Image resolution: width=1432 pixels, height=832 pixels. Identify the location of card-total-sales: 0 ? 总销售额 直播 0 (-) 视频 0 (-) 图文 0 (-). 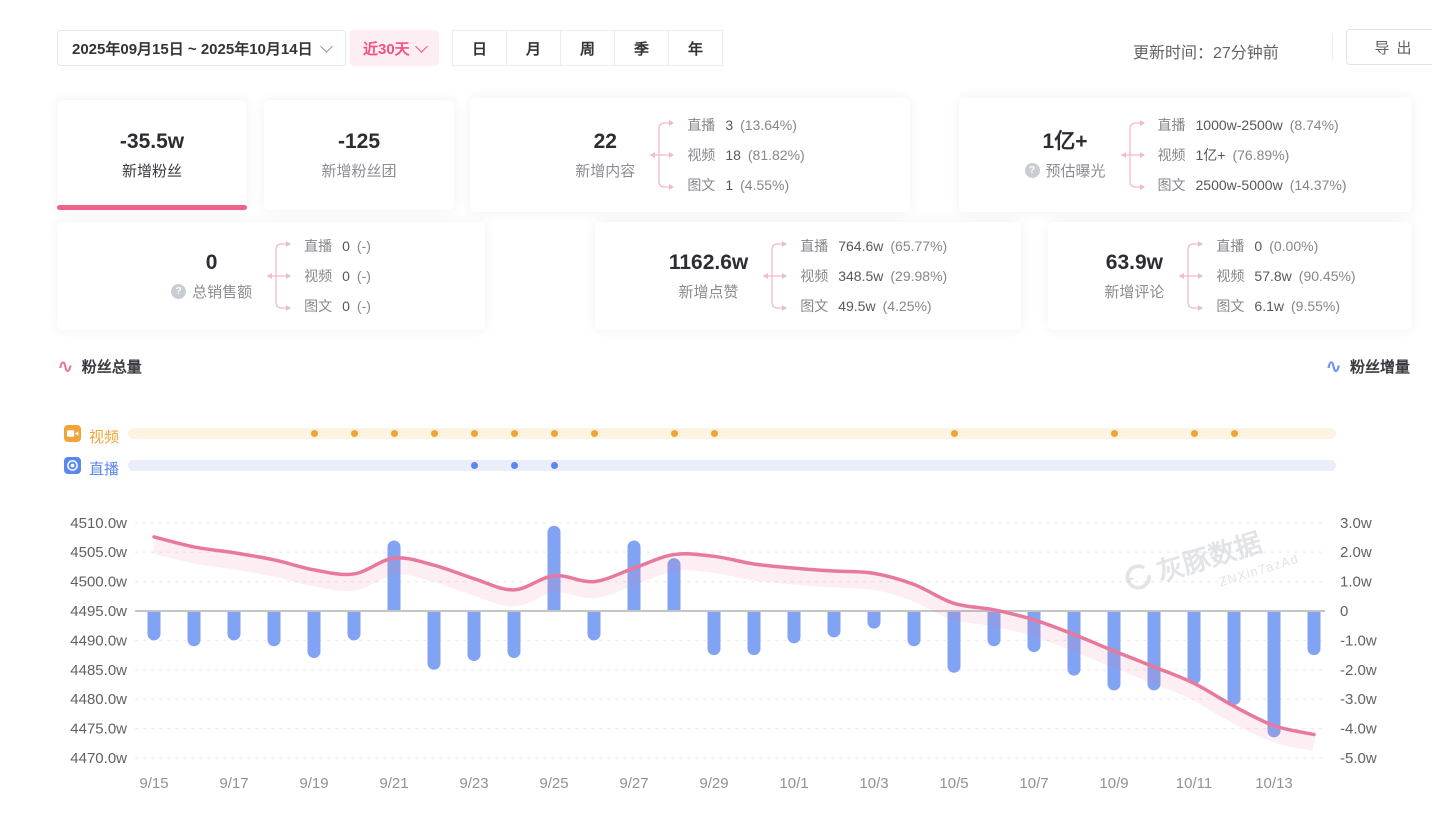
(271, 276).